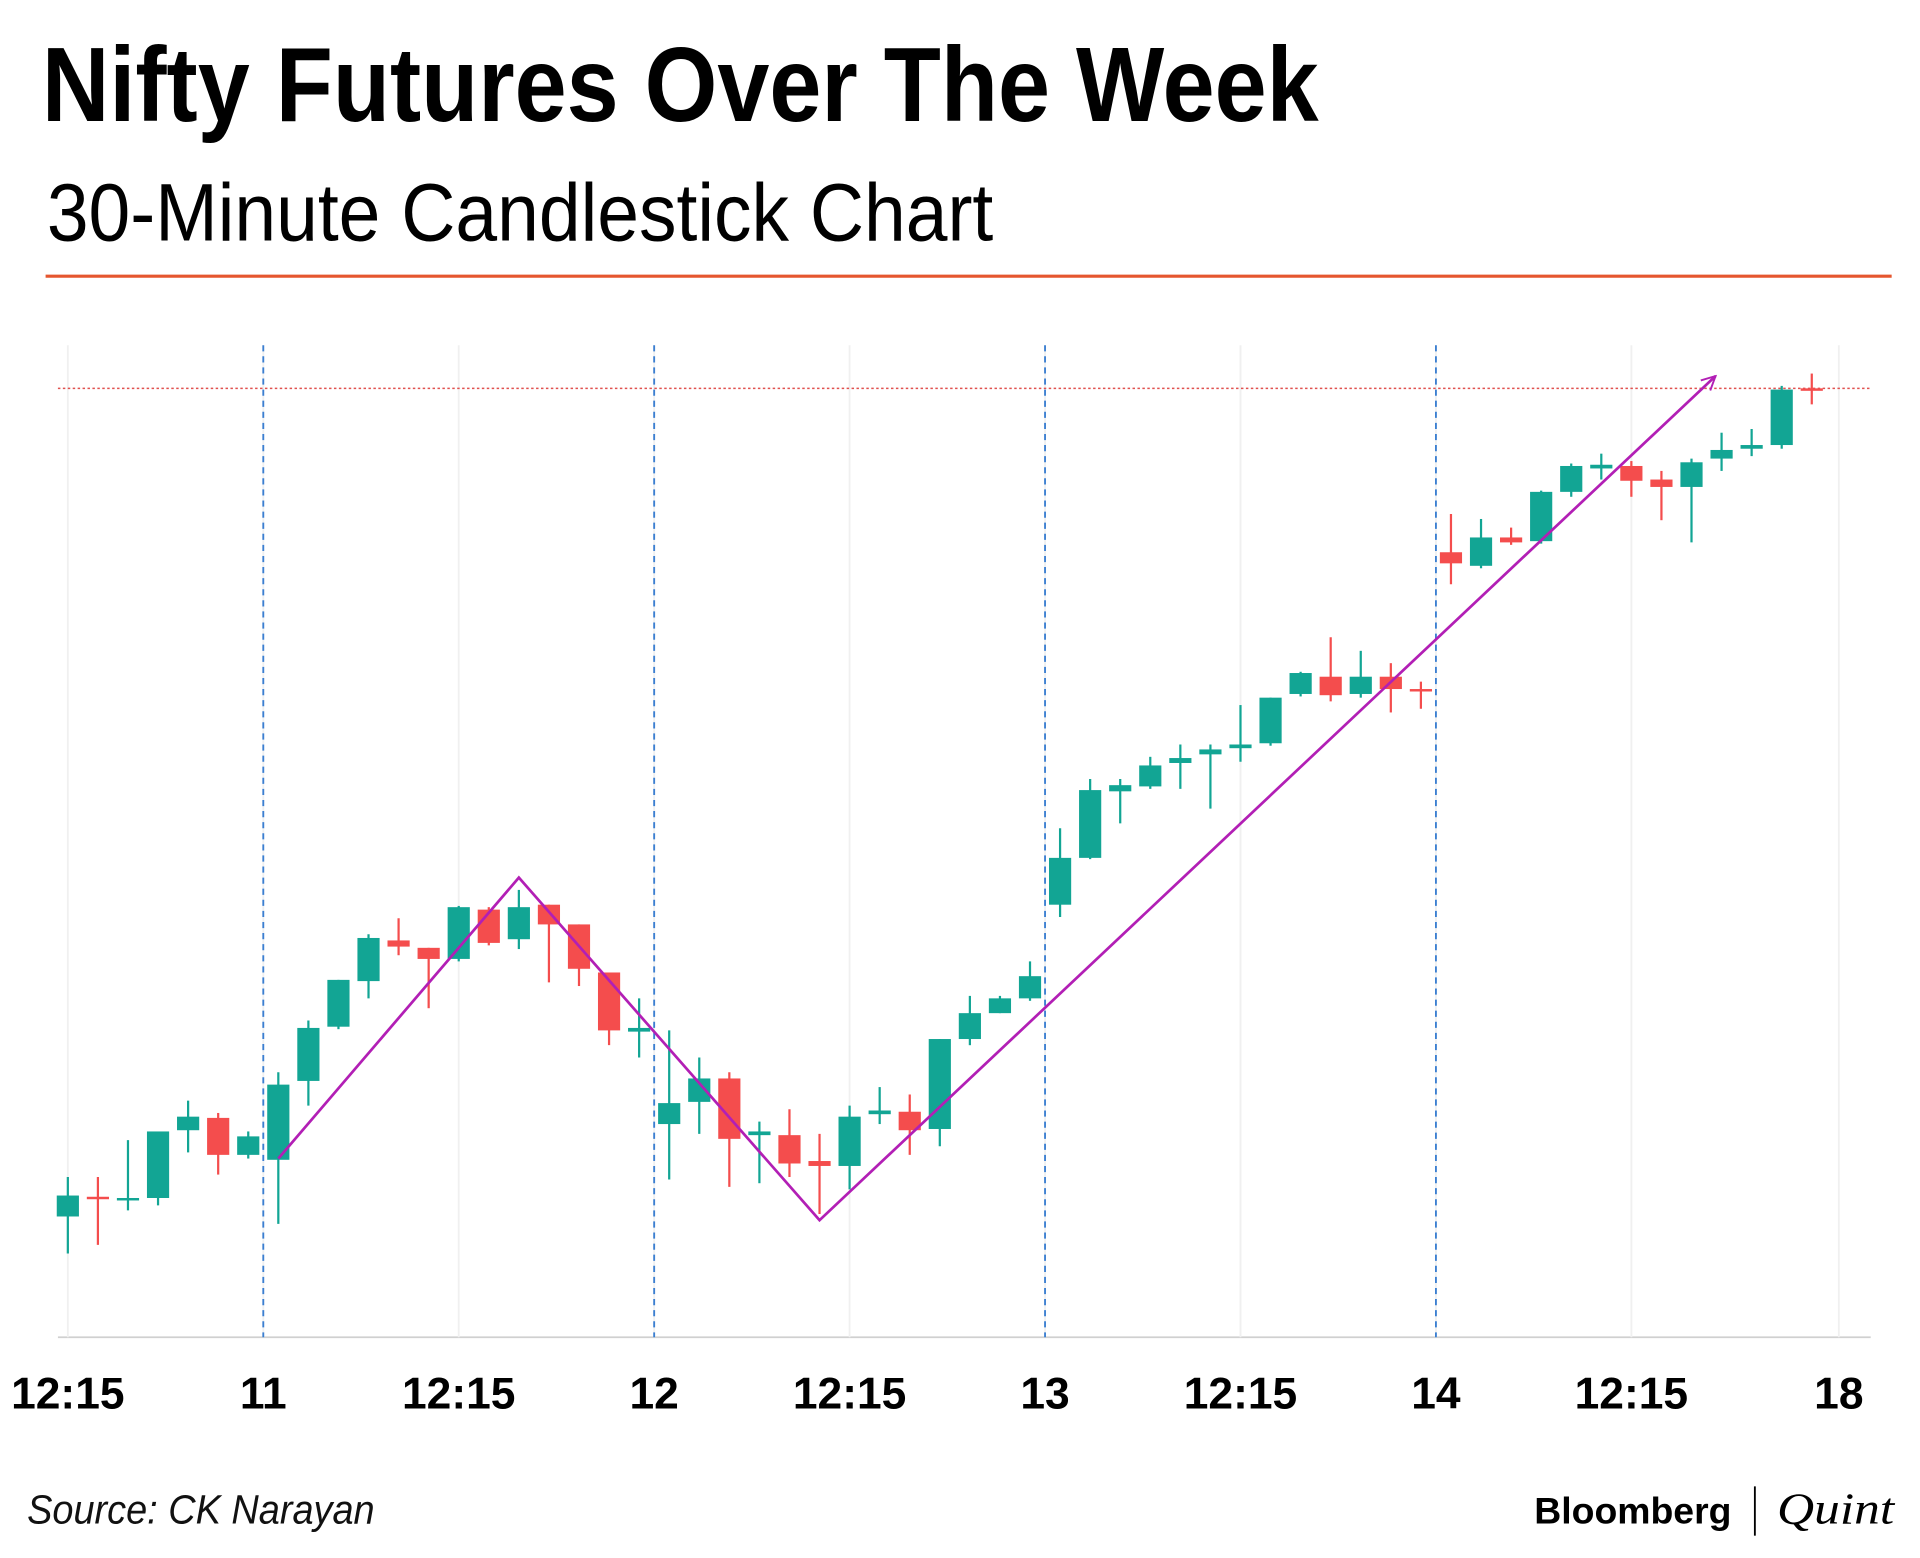  What do you see at coordinates (681, 85) in the screenshot?
I see `chart-title: Nifty Futures Over The Week` at bounding box center [681, 85].